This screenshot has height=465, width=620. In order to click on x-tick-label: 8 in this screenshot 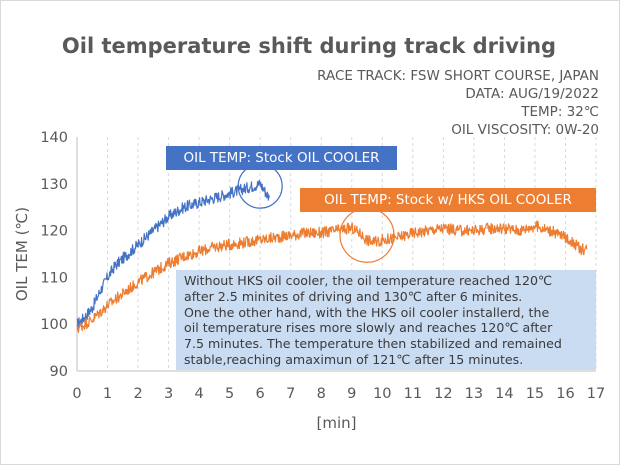, I will do `click(321, 394)`.